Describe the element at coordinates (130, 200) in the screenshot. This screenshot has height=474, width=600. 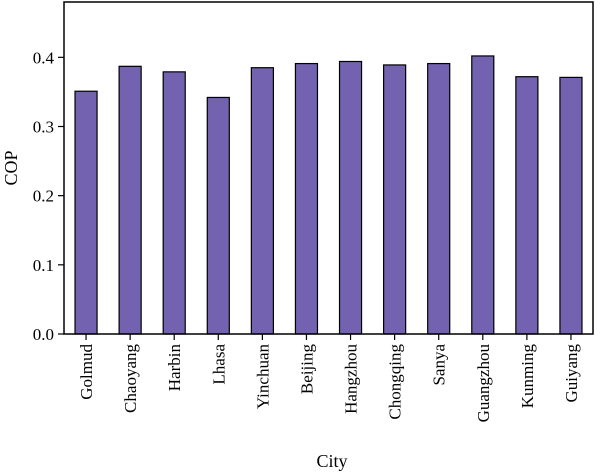
I see `bar-chaoyang` at that location.